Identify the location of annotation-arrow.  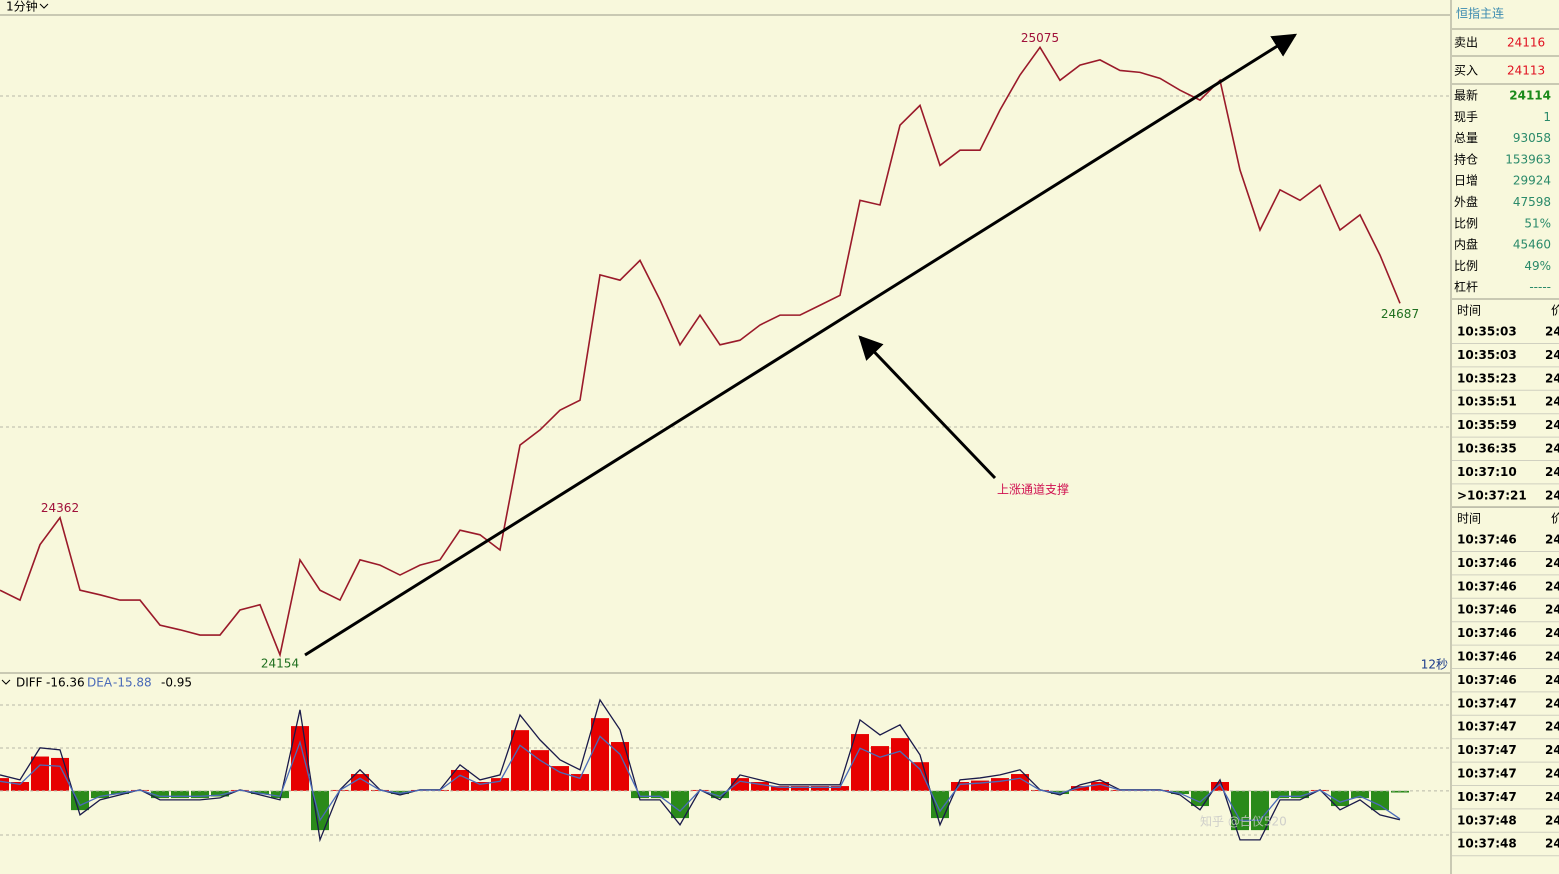
(927, 407).